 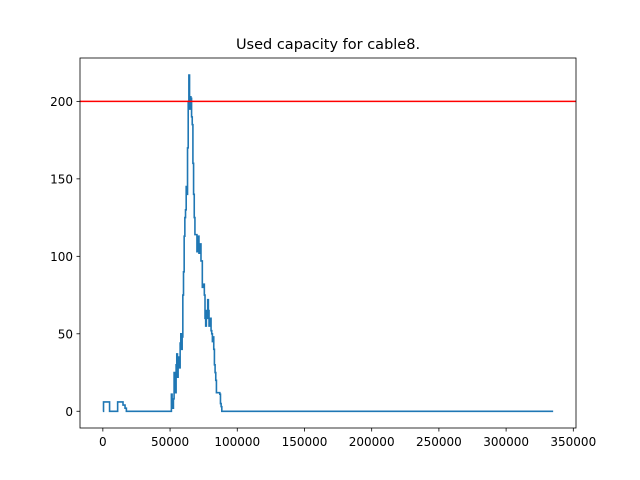 I want to click on x-tick-label: 300000, so click(x=506, y=442).